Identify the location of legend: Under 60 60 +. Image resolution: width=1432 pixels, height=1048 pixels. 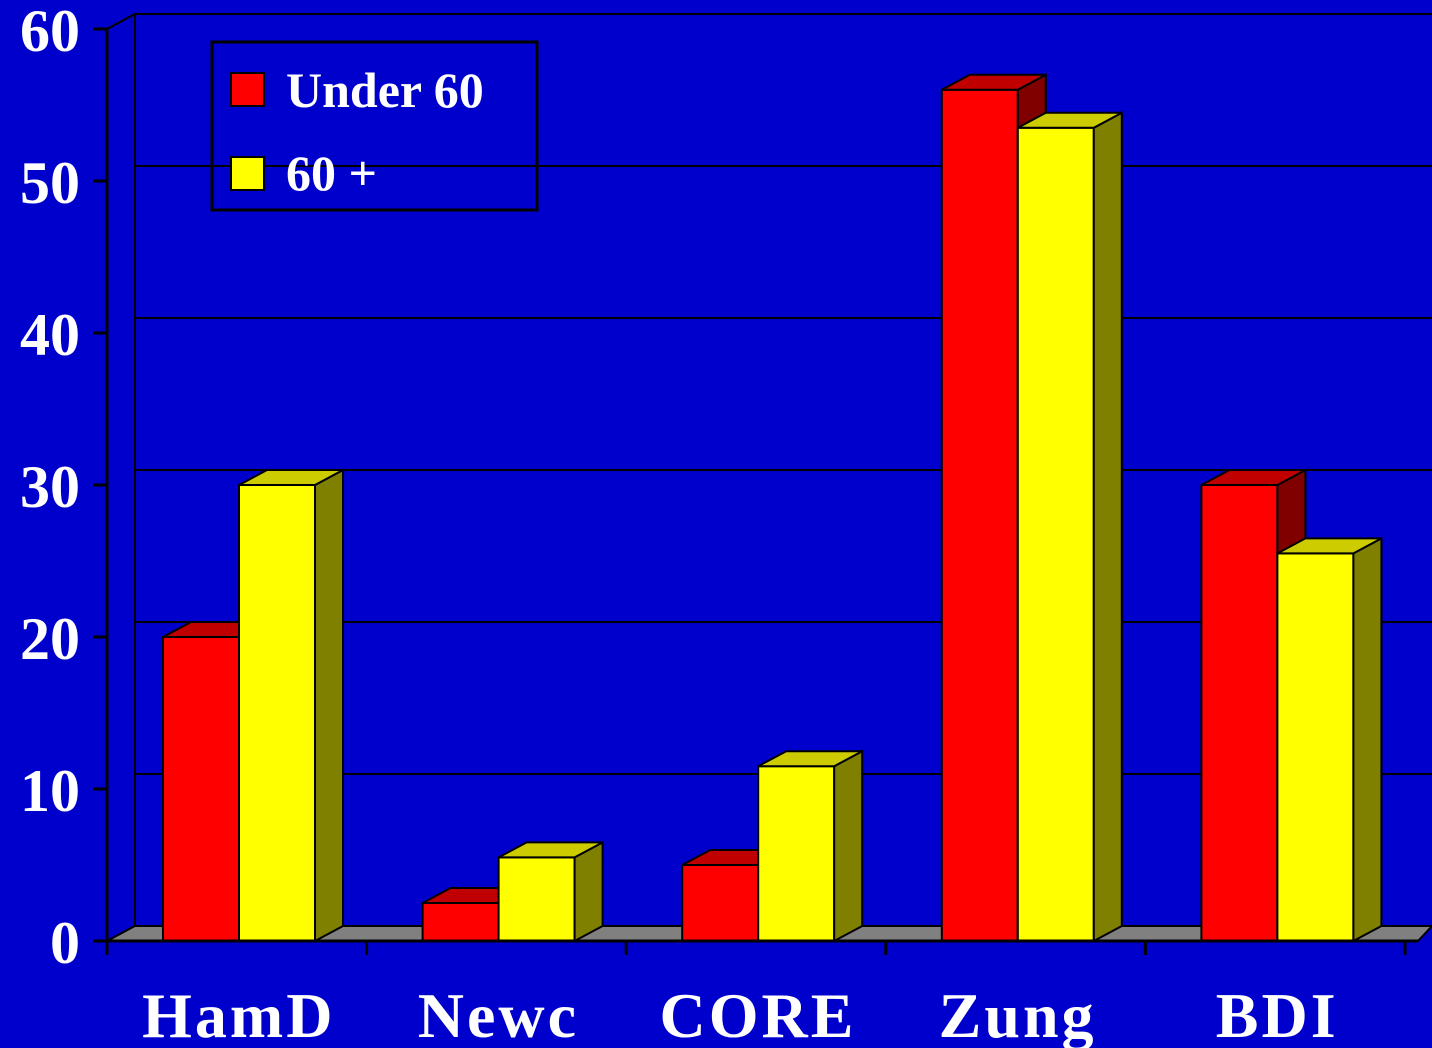
(374, 126).